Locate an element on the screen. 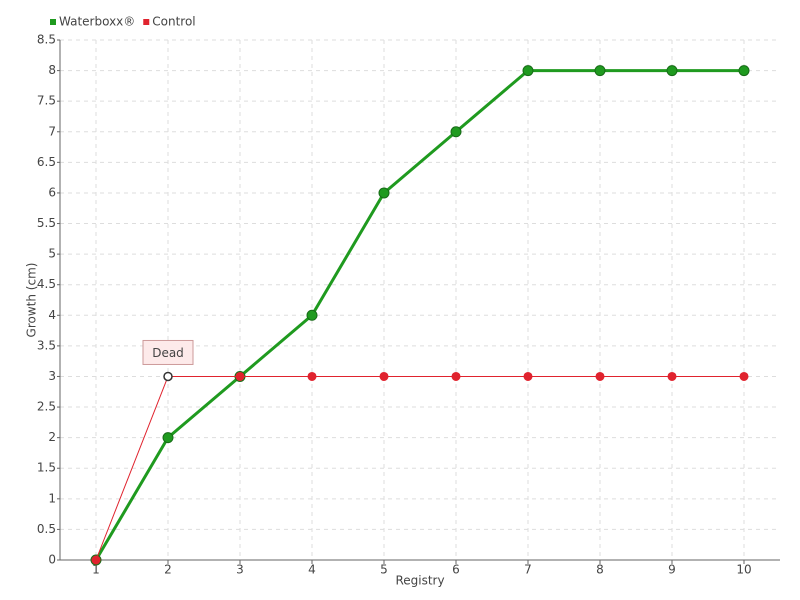 The height and width of the screenshot is (600, 800). x-tick-label: 10 is located at coordinates (743, 570).